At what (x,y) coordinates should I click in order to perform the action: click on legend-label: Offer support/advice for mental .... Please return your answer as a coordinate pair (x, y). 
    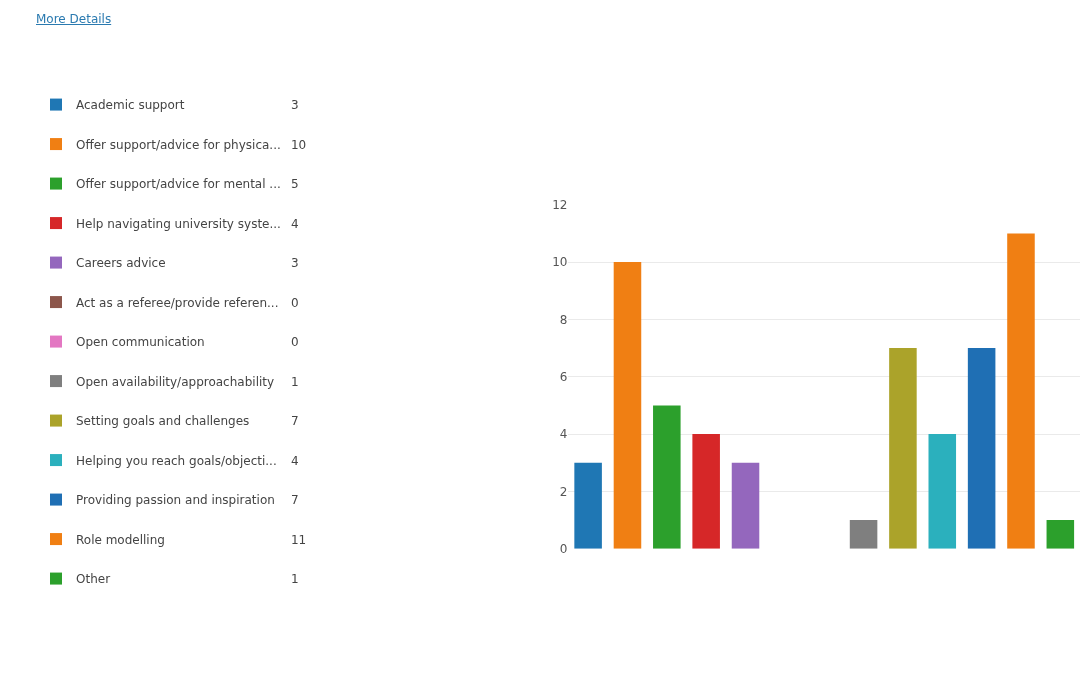
    Looking at the image, I should click on (178, 184).